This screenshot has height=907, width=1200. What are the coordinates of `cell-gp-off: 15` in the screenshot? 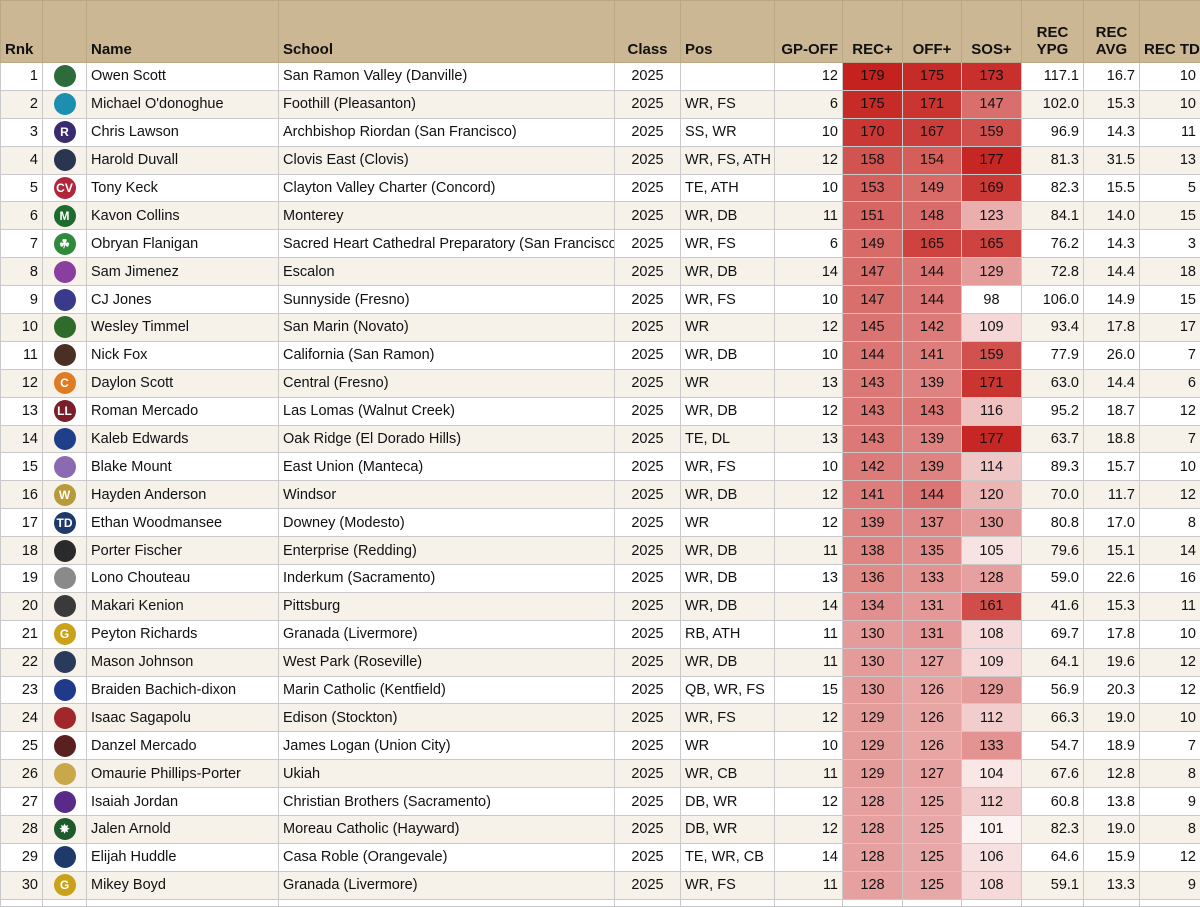 It's located at (809, 690).